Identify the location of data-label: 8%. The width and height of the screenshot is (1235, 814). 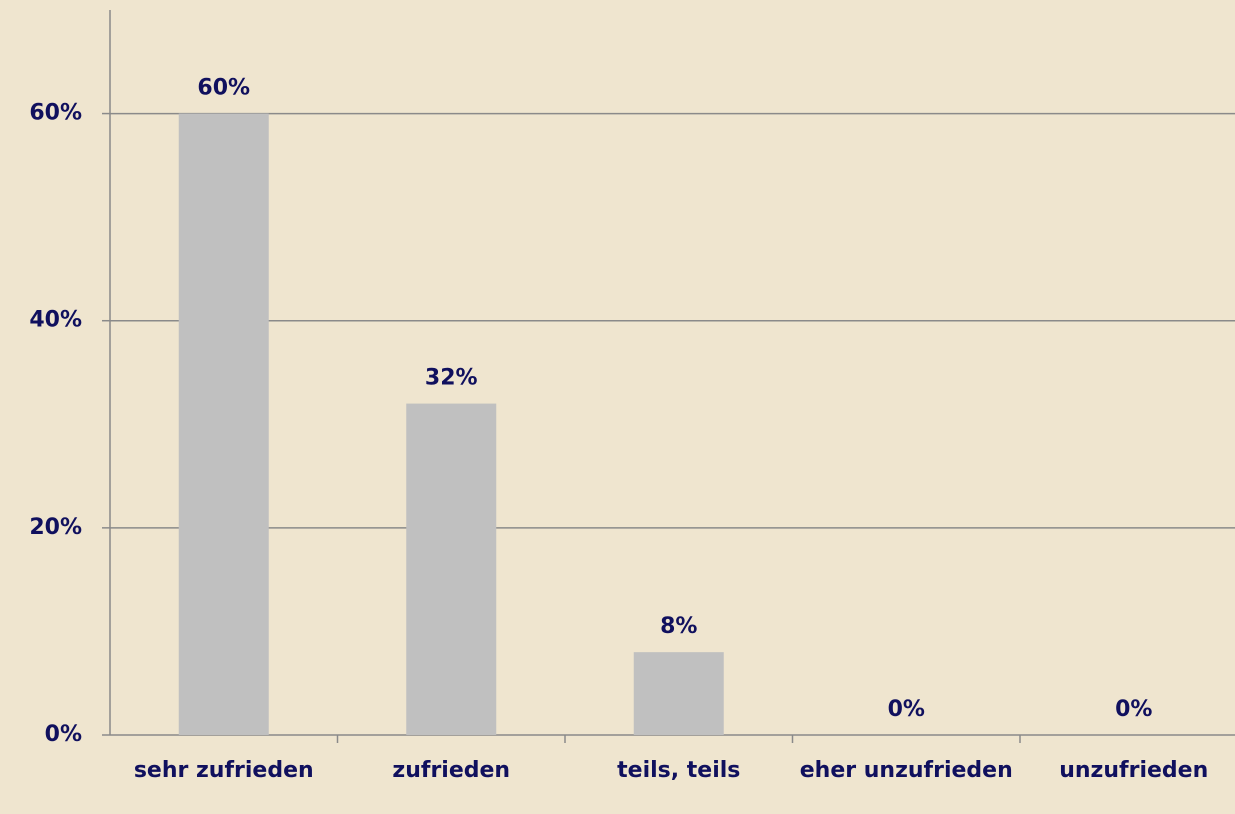
(678, 626).